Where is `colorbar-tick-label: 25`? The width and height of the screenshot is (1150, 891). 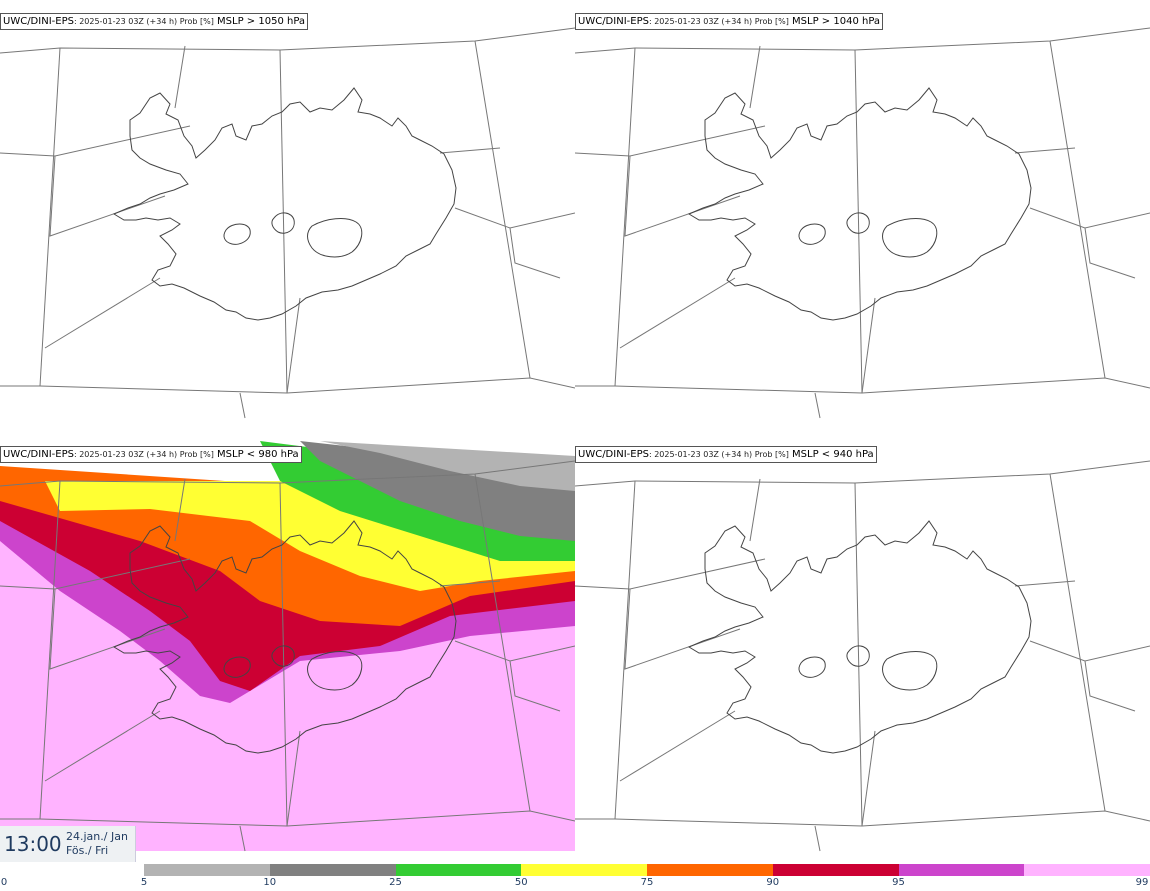
colorbar-tick-label: 25 is located at coordinates (395, 882).